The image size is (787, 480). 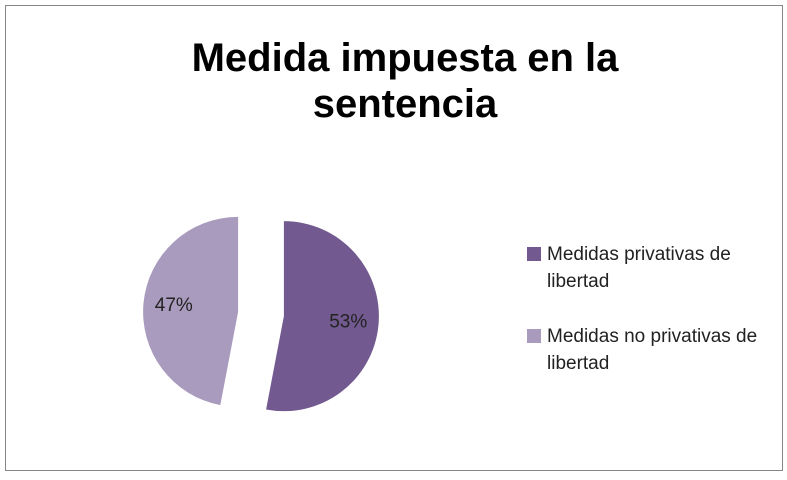 I want to click on chart-title: Medida impuesta en la sentencia, so click(x=405, y=81).